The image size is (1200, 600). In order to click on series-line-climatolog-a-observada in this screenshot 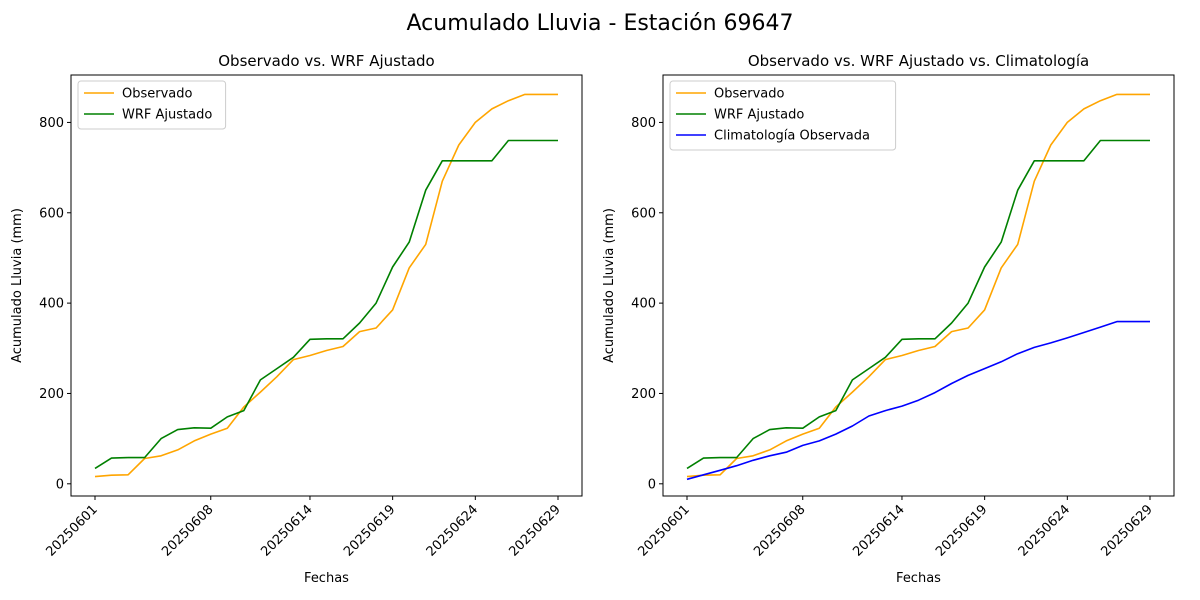, I will do `click(918, 400)`.